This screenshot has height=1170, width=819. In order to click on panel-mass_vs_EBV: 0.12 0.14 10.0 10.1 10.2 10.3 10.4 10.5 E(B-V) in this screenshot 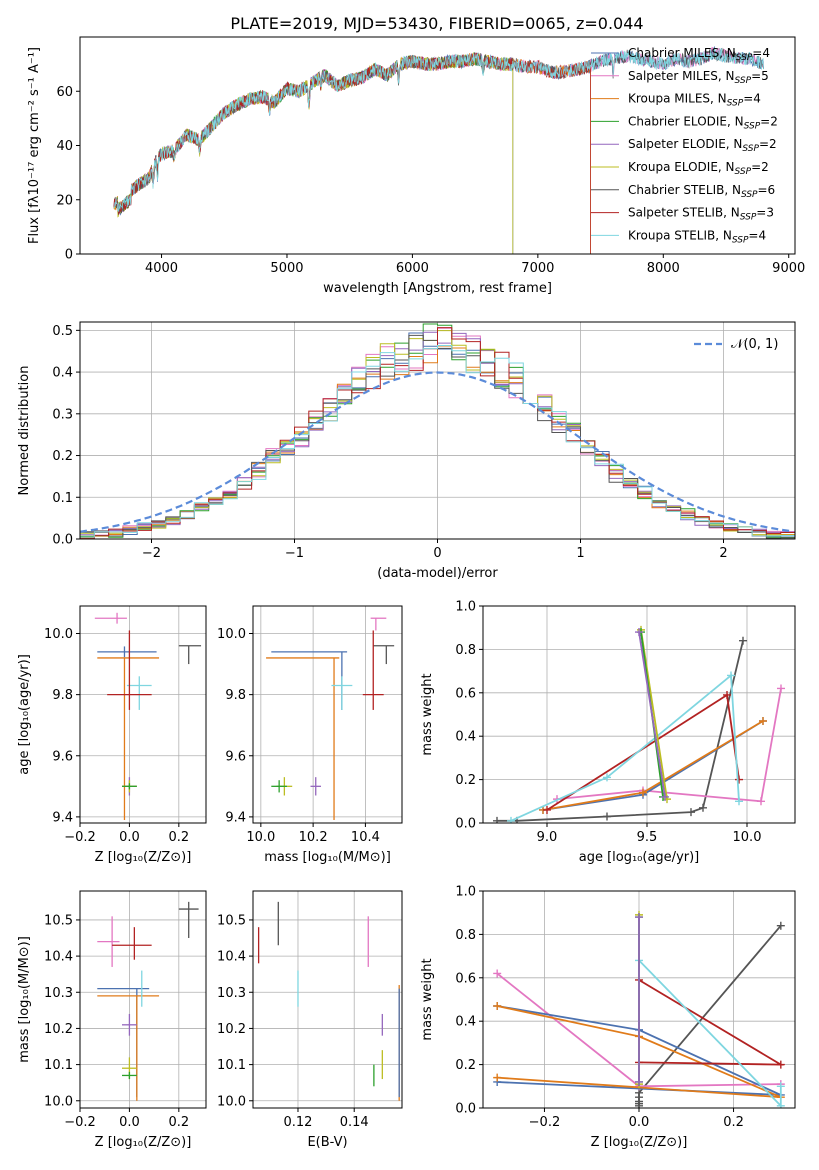, I will do `click(310, 1020)`.